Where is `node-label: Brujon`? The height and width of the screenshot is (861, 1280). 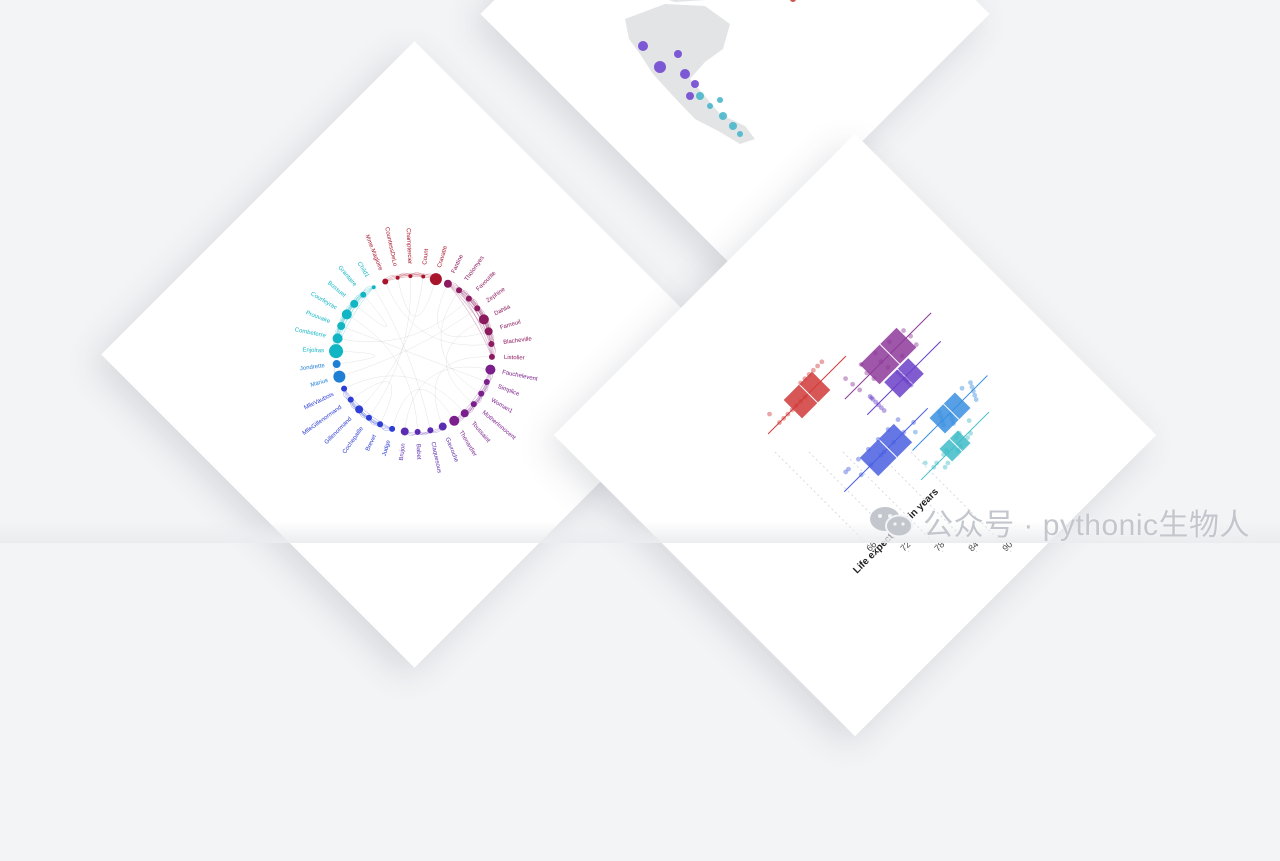
node-label: Brujon is located at coordinates (403, 452).